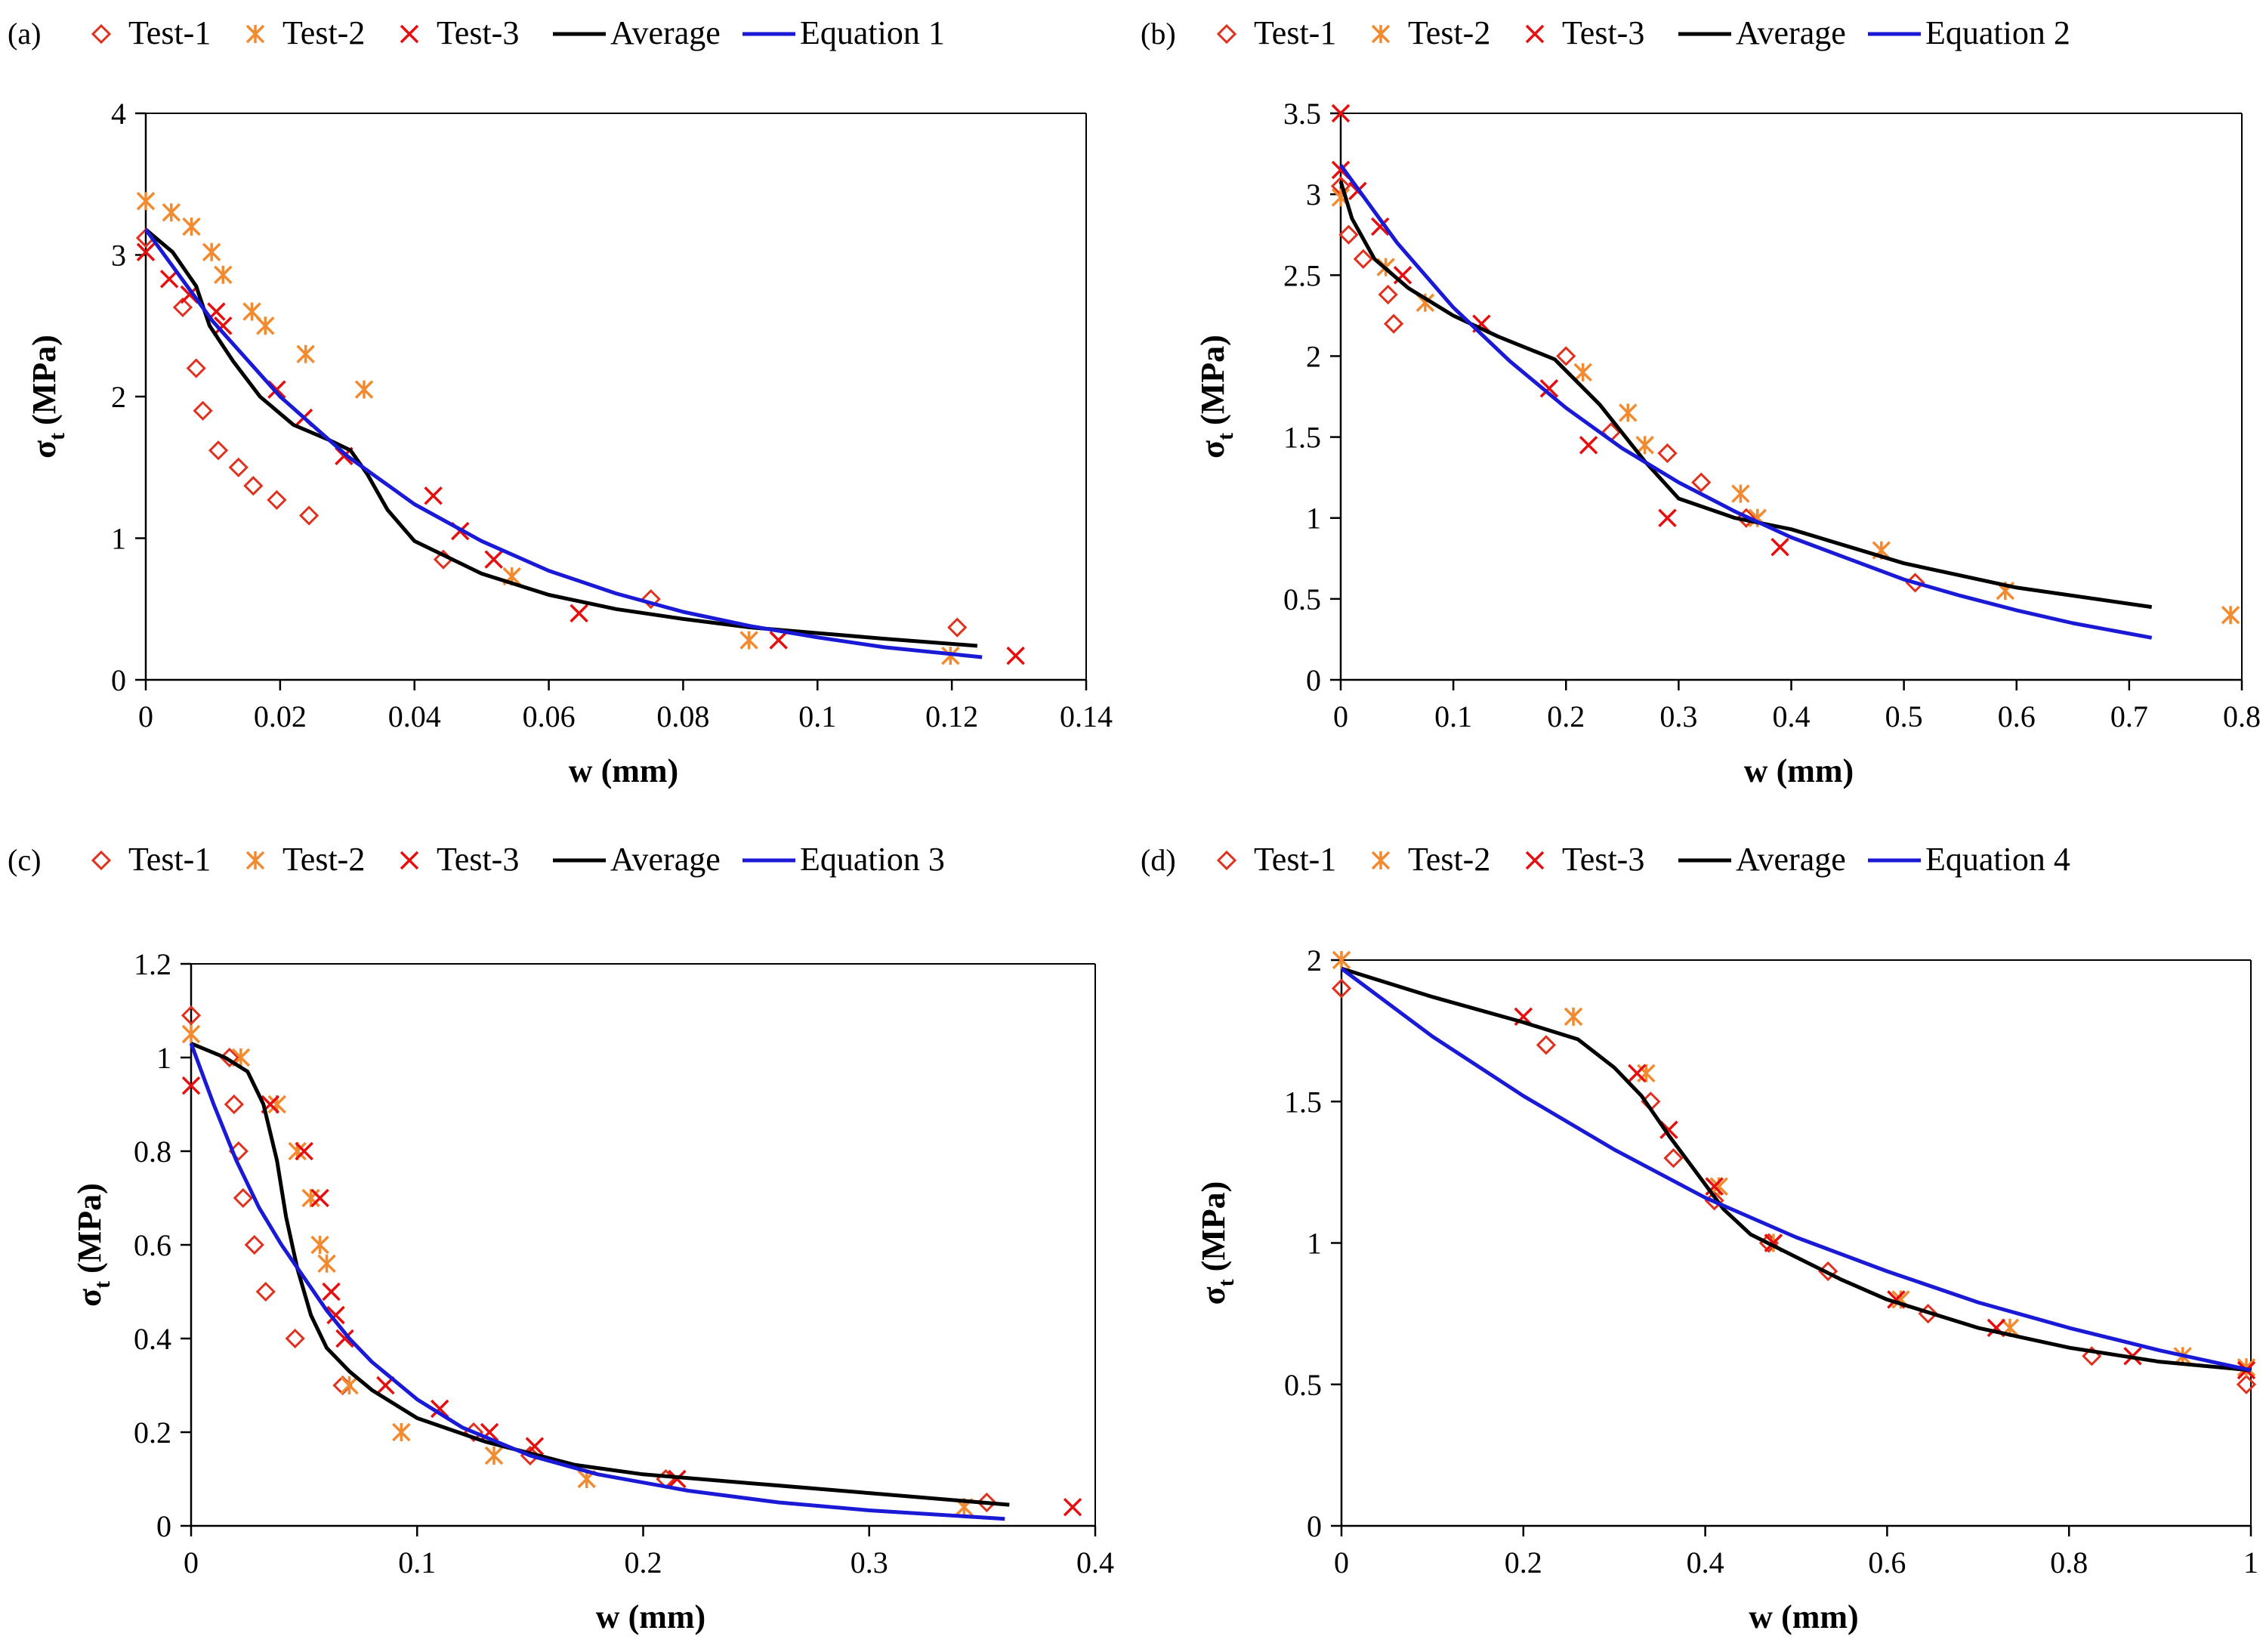  Describe the element at coordinates (414, 716) in the screenshot. I see `x-tick-label: 0.04` at that location.